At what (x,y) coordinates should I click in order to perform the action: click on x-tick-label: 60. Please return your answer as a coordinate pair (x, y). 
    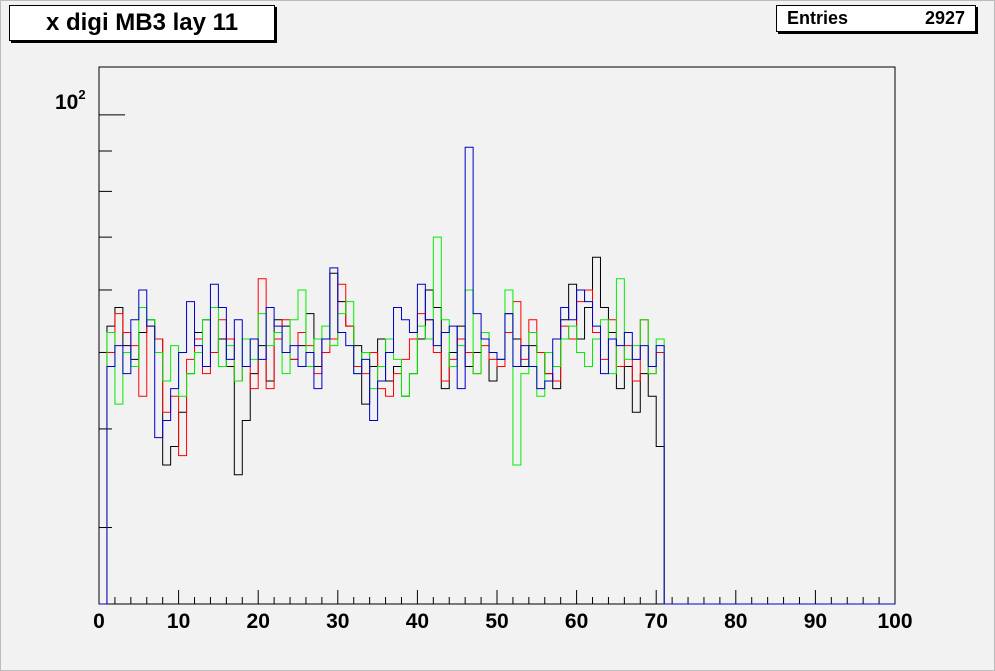
    Looking at the image, I should click on (576, 621).